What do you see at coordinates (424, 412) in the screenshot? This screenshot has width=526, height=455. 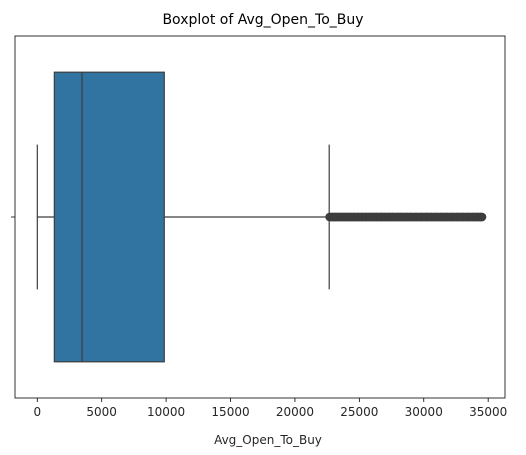 I see `x-tick-label: 30000` at bounding box center [424, 412].